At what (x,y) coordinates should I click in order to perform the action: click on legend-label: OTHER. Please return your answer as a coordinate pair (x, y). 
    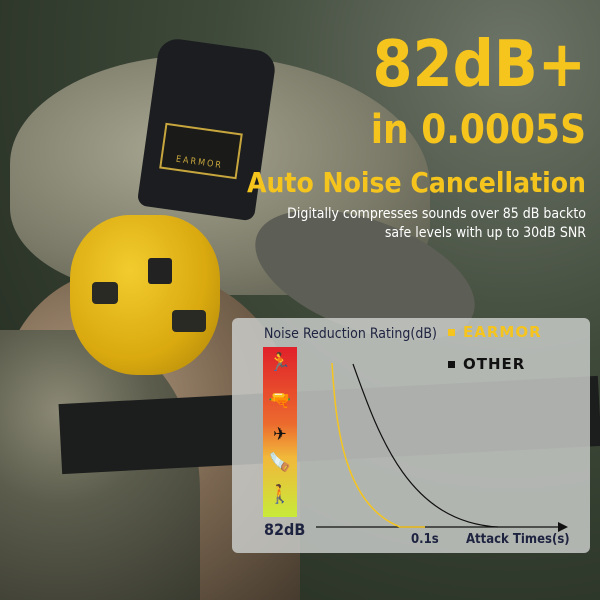
    Looking at the image, I should click on (494, 364).